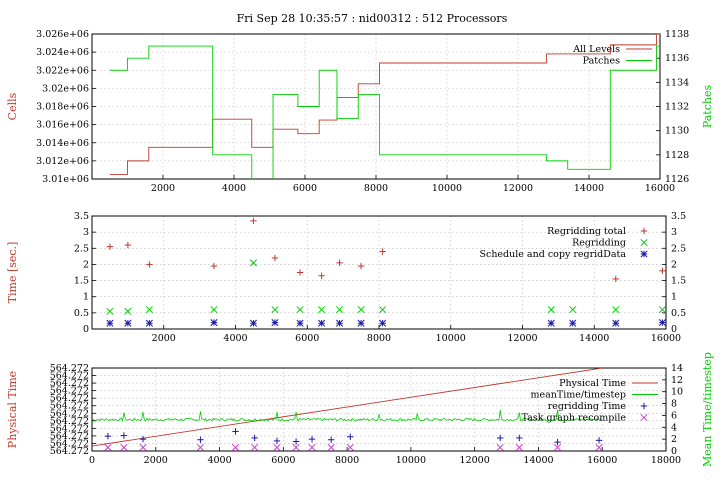 This screenshot has height=504, width=720. Describe the element at coordinates (677, 155) in the screenshot. I see `levels-y2tick-label: 1128` at that location.